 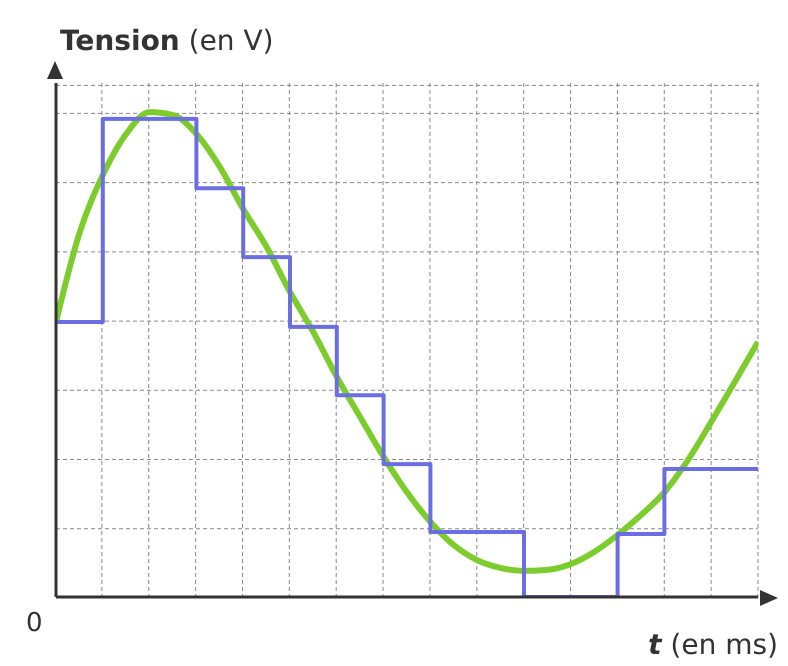 What do you see at coordinates (167, 40) in the screenshot?
I see `y-axis-title: Tension (en V)` at bounding box center [167, 40].